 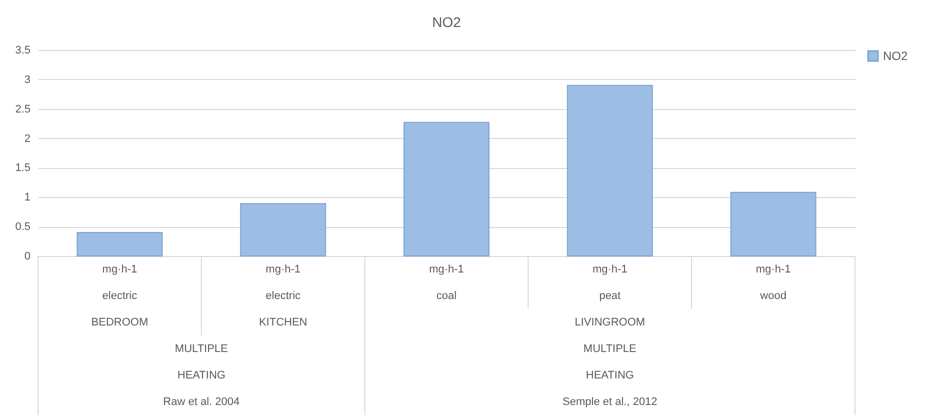 I want to click on y-tick-label: 2.5, so click(x=22, y=109).